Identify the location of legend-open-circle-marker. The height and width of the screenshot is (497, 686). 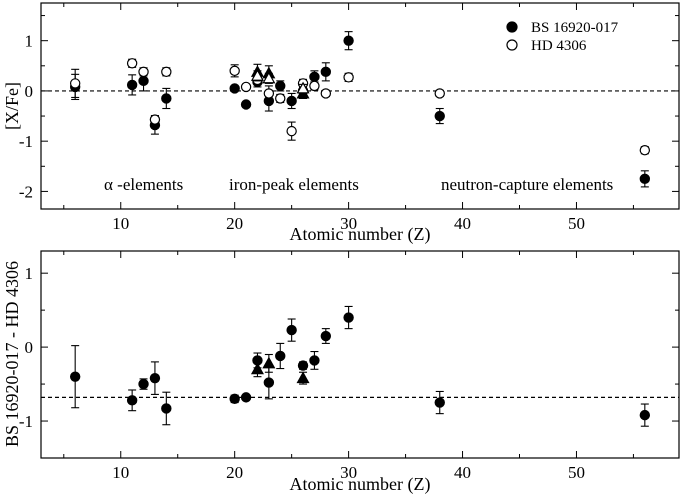
(512, 45).